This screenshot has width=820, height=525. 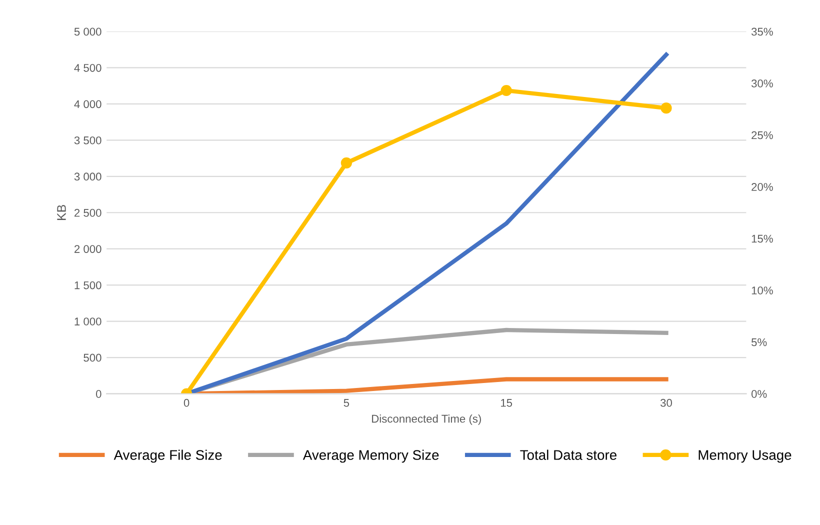 What do you see at coordinates (88, 68) in the screenshot?
I see `y-tick-label: 4 500` at bounding box center [88, 68].